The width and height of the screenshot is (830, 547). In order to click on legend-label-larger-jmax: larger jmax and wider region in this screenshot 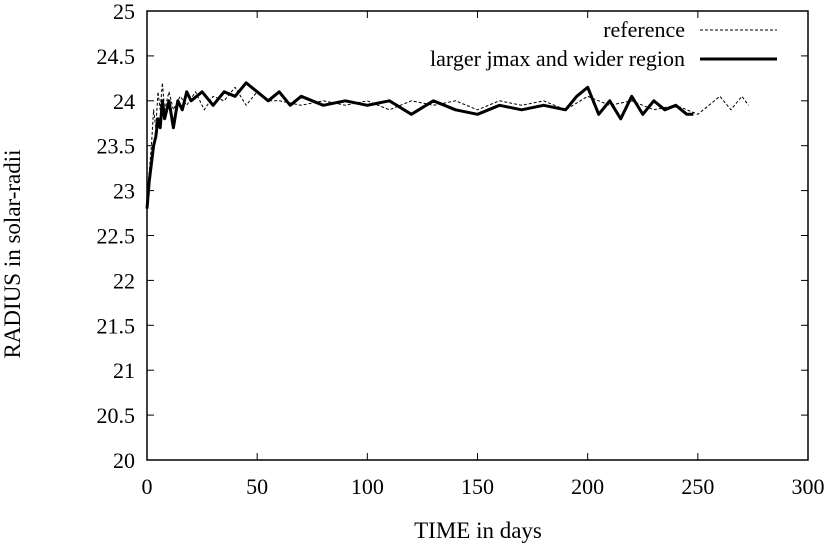, I will do `click(557, 58)`.